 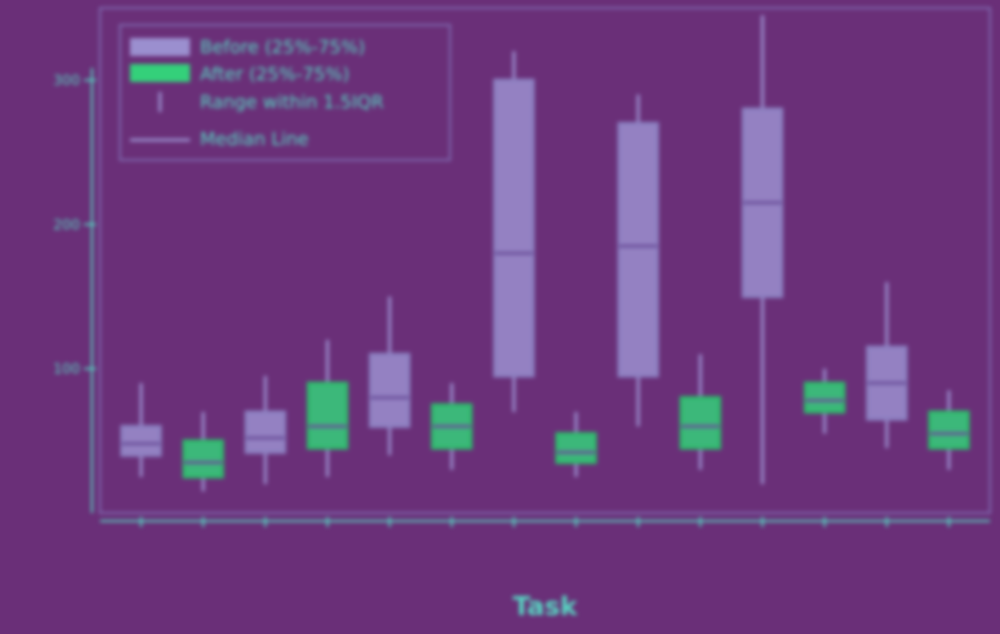 What do you see at coordinates (160, 47) in the screenshot?
I see `legend-swatch-before` at bounding box center [160, 47].